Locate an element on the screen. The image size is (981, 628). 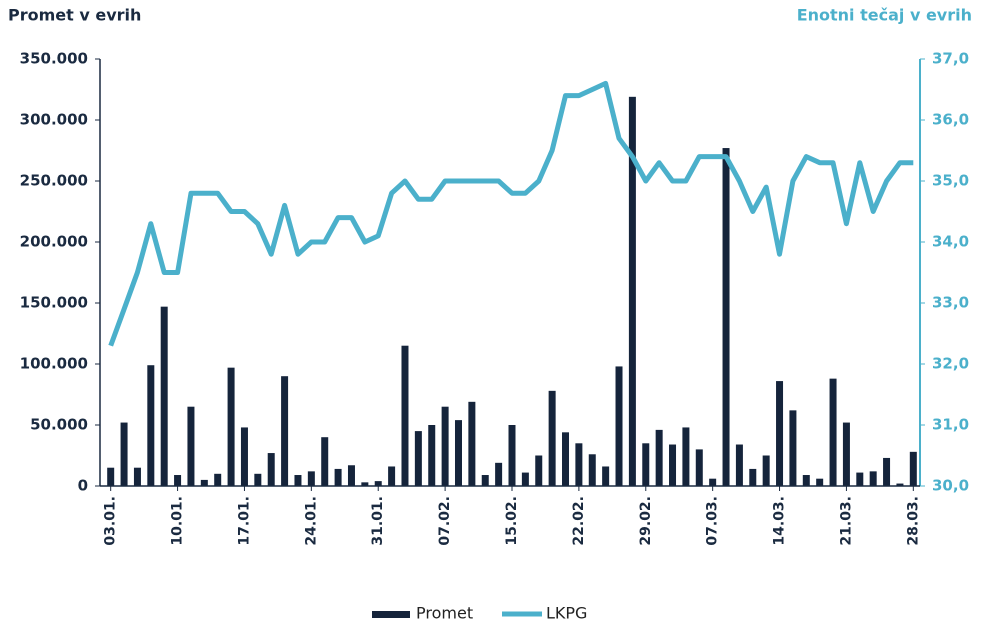
y2-tick-label: 32,0 is located at coordinates (950, 364).